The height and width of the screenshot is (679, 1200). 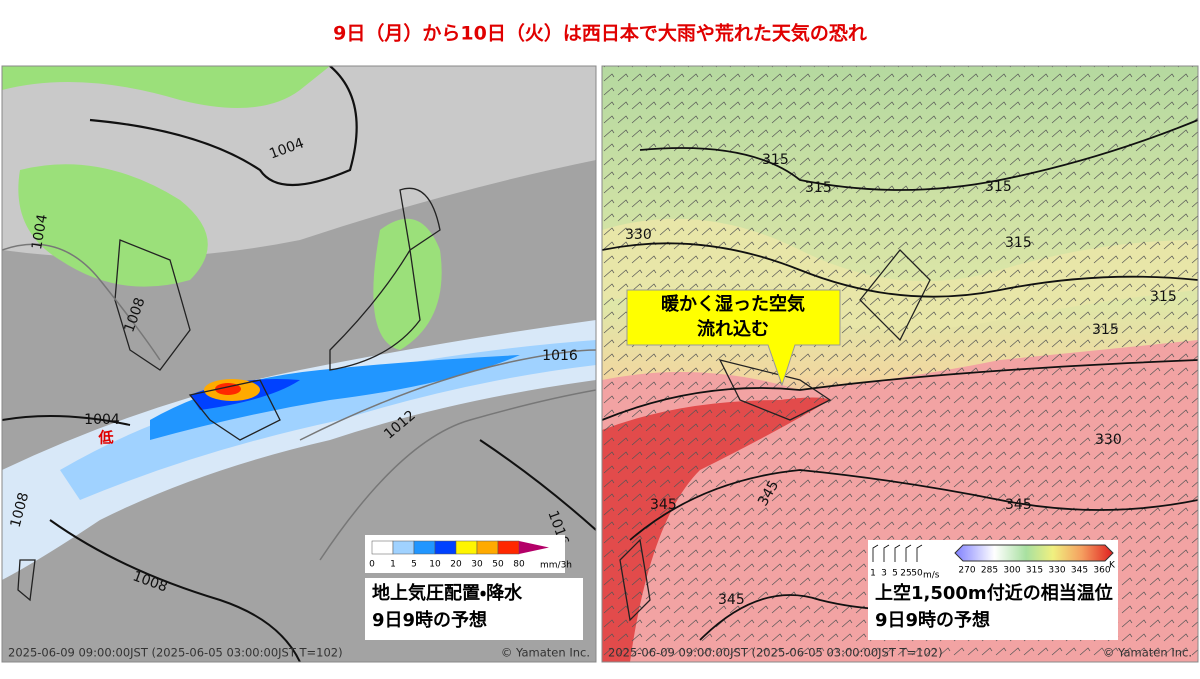 What do you see at coordinates (435, 565) in the screenshot?
I see `legend-tick-label: 10` at bounding box center [435, 565].